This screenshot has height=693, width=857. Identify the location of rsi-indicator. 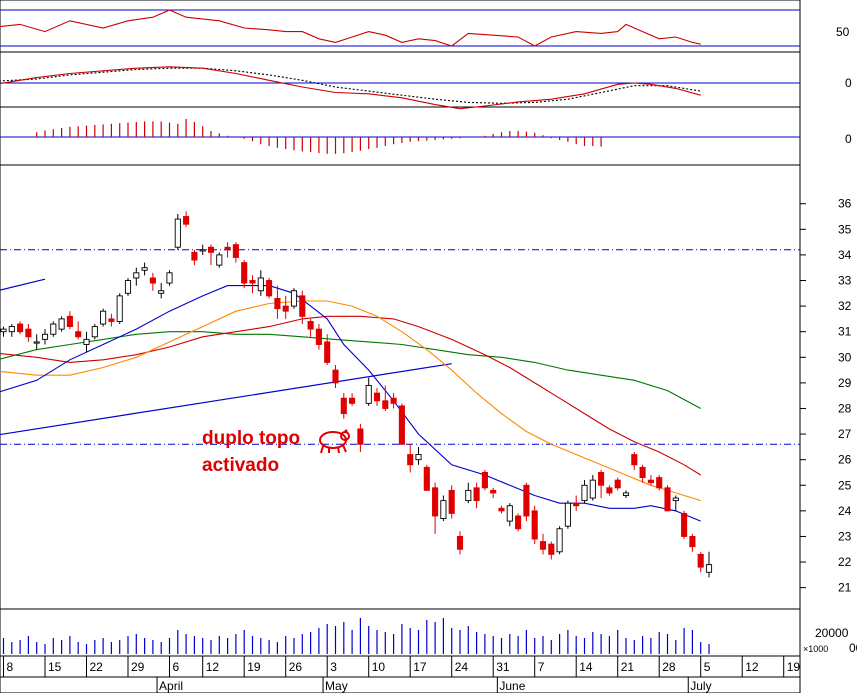
(400, 28).